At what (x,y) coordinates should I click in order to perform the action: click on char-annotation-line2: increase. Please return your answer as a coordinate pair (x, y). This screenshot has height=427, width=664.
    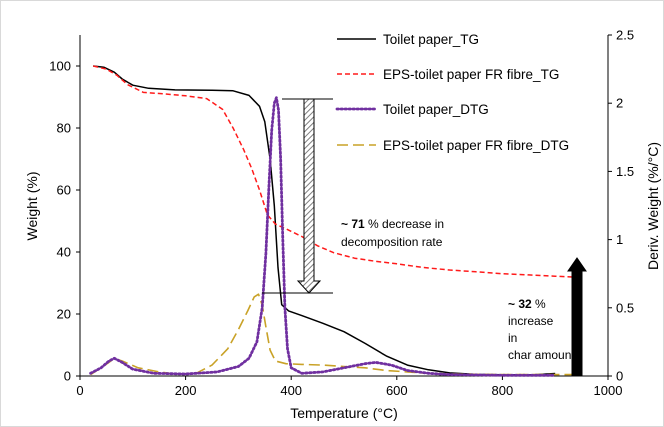
    Looking at the image, I should click on (531, 321).